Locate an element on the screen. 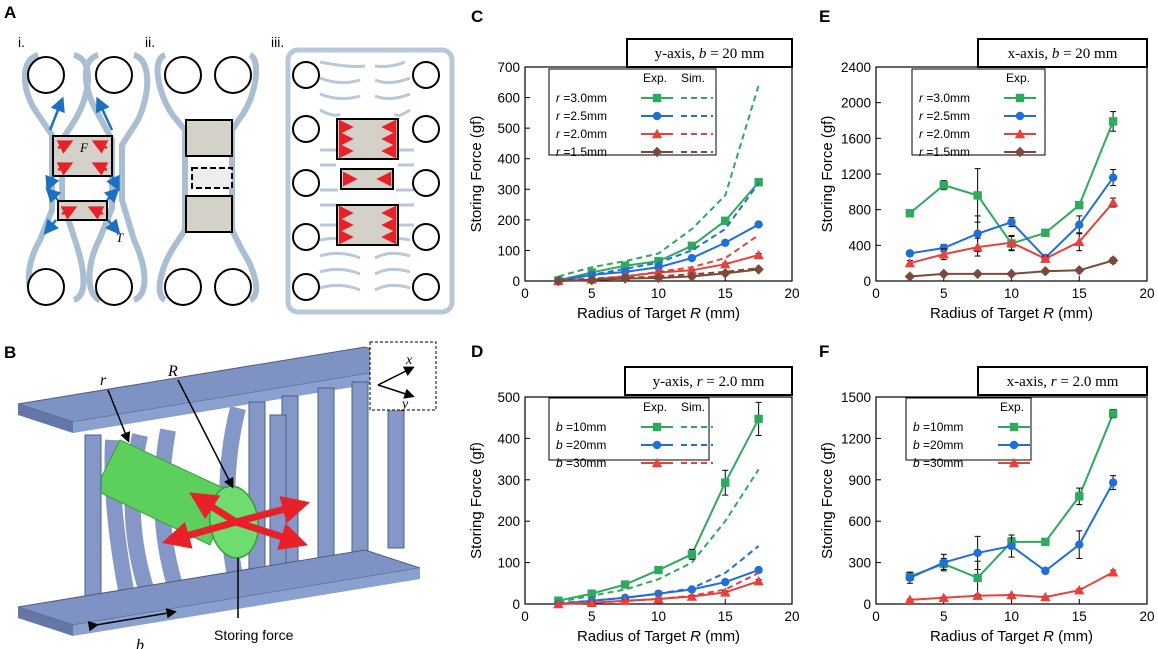 This screenshot has height=649, width=1158. y-tick-label: 700 is located at coordinates (508, 67).